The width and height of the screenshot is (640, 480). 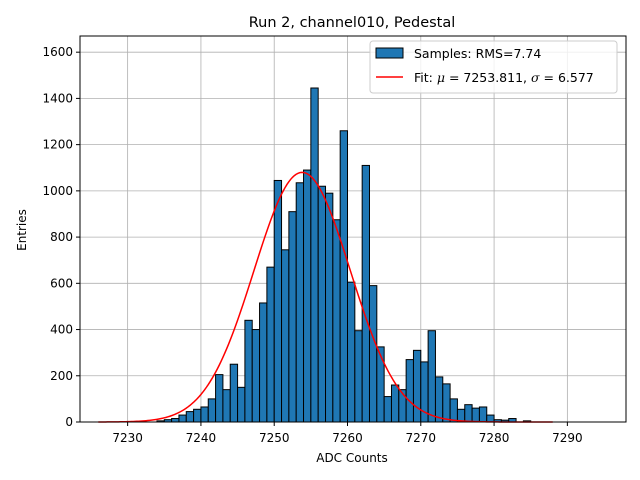 What do you see at coordinates (477, 53) in the screenshot?
I see `legend-samples-label: Samples: RMS=7.74` at bounding box center [477, 53].